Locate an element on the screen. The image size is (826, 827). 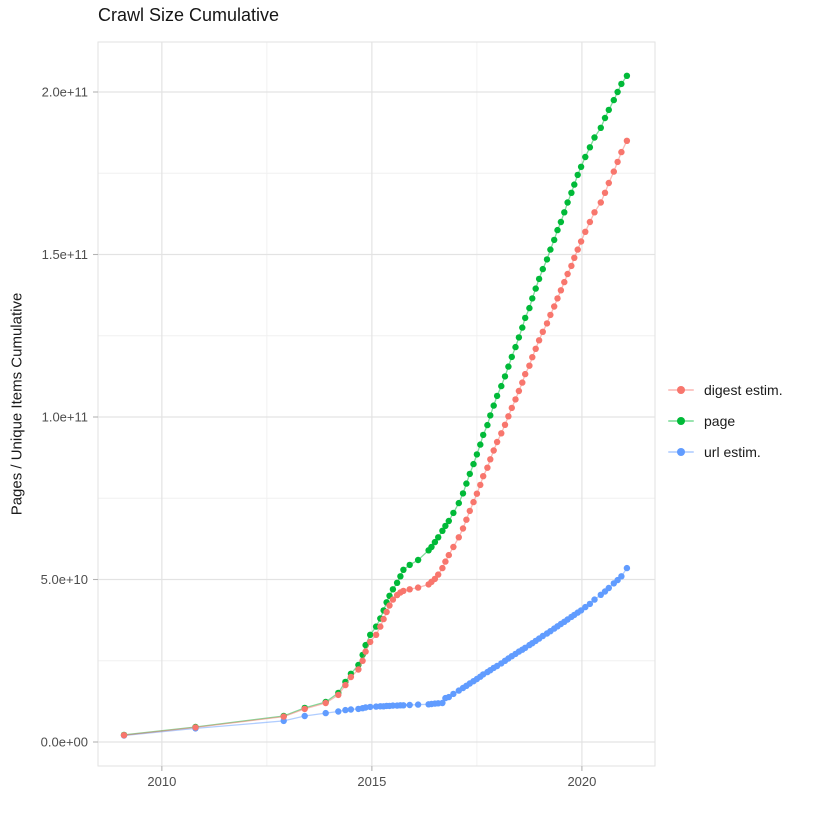
legend-label: digest estim. is located at coordinates (743, 389).